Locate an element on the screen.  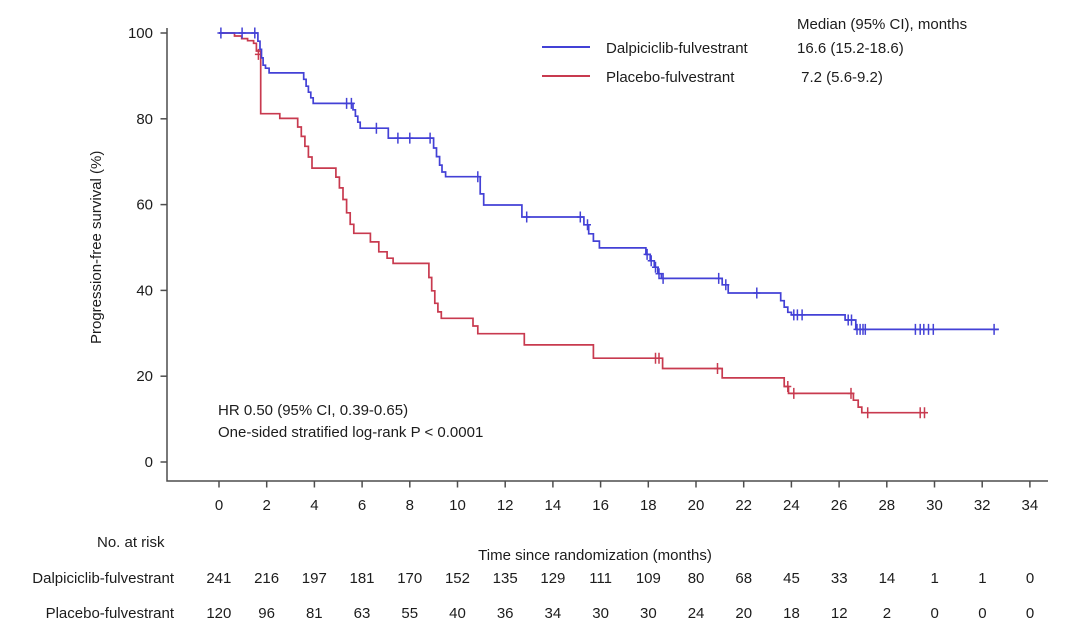
risk-count: 170 is located at coordinates (410, 578).